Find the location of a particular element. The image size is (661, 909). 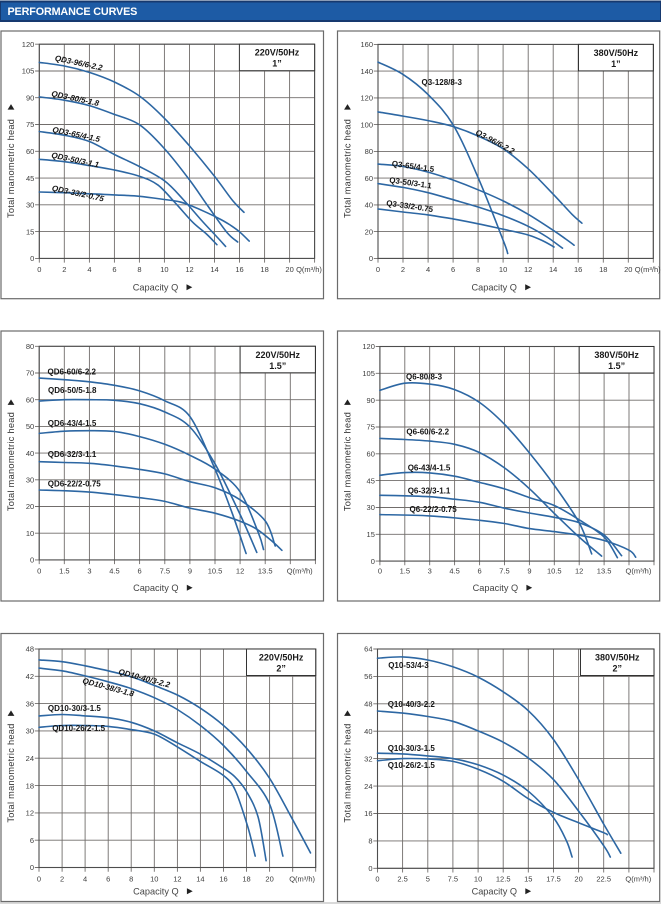

svg-text: 2 is located at coordinates (403, 269).